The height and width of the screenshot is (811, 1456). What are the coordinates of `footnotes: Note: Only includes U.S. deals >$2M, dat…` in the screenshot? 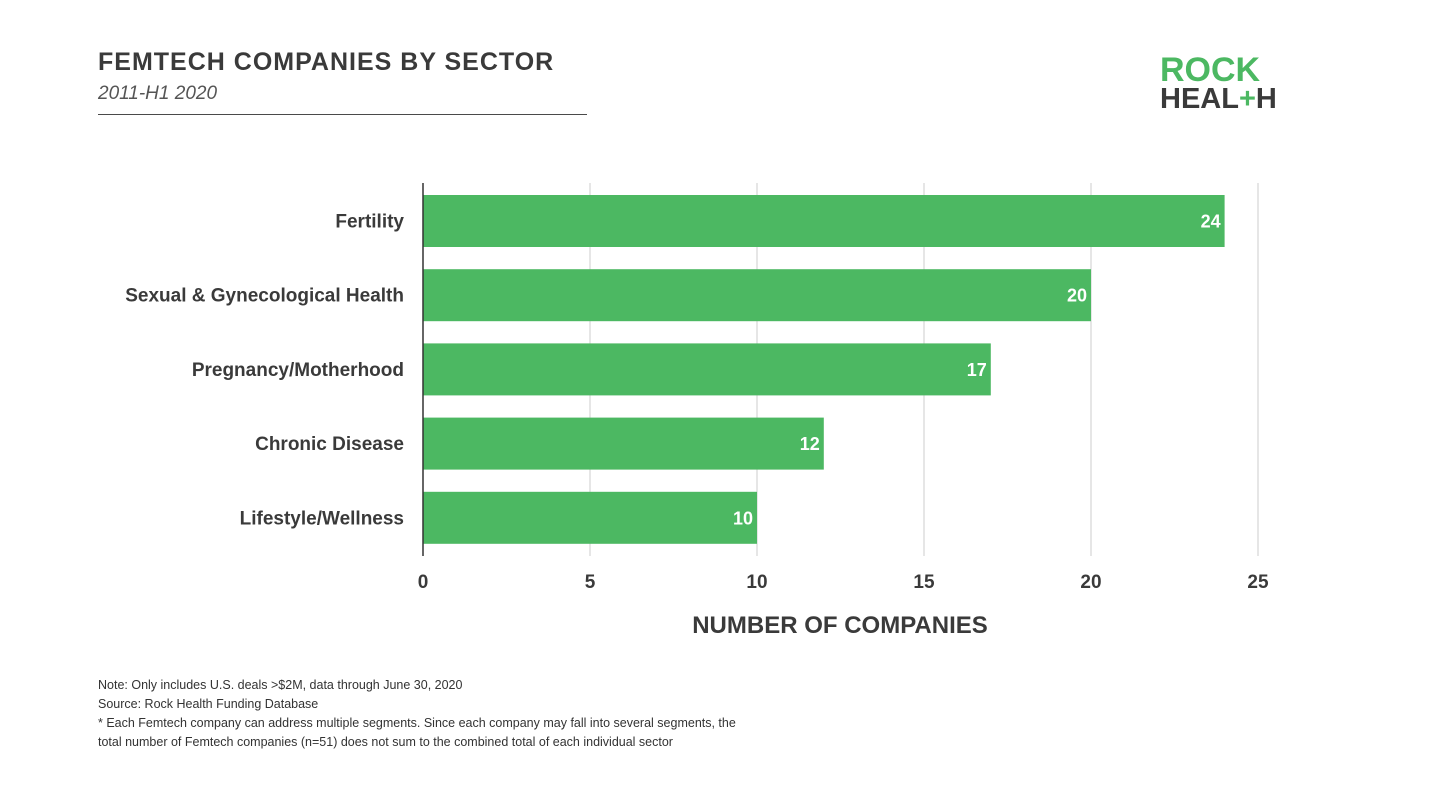 It's located at (417, 714).